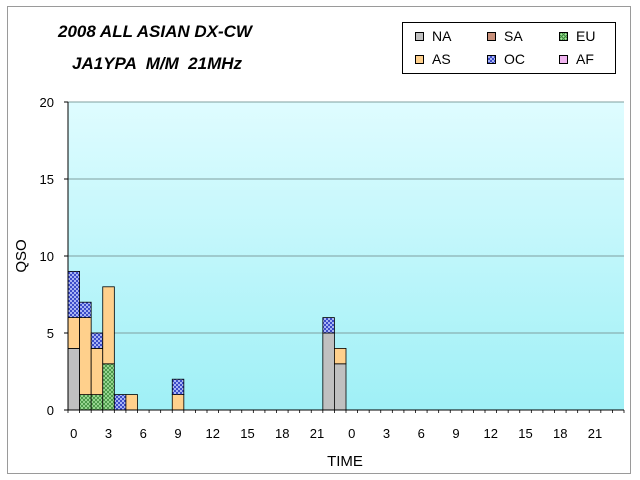 The width and height of the screenshot is (640, 480). I want to click on x-axis-label: TIME, so click(345, 461).